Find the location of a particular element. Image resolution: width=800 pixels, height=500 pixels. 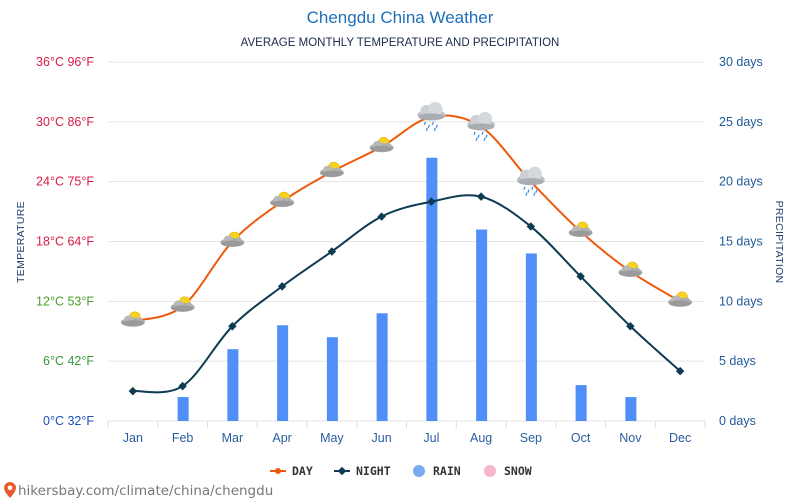

left-tick-label: 18°C 64°F is located at coordinates (65, 242).